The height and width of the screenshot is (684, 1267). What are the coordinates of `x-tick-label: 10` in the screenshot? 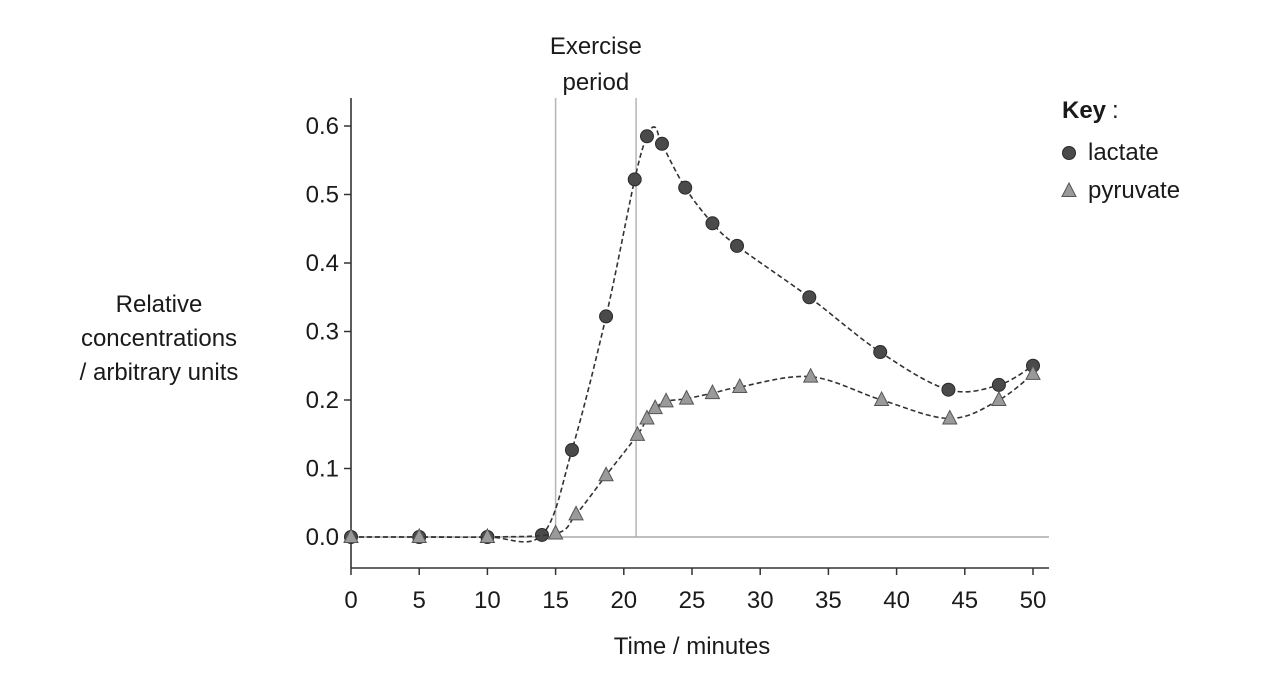 It's located at (487, 600).